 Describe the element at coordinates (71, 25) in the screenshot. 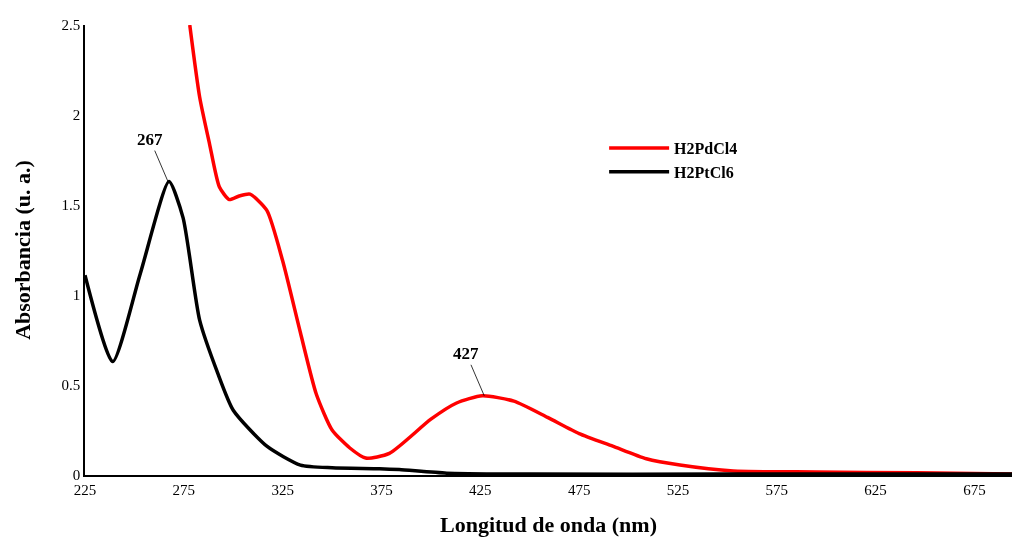

I see `y-tick-label: 2.5` at that location.